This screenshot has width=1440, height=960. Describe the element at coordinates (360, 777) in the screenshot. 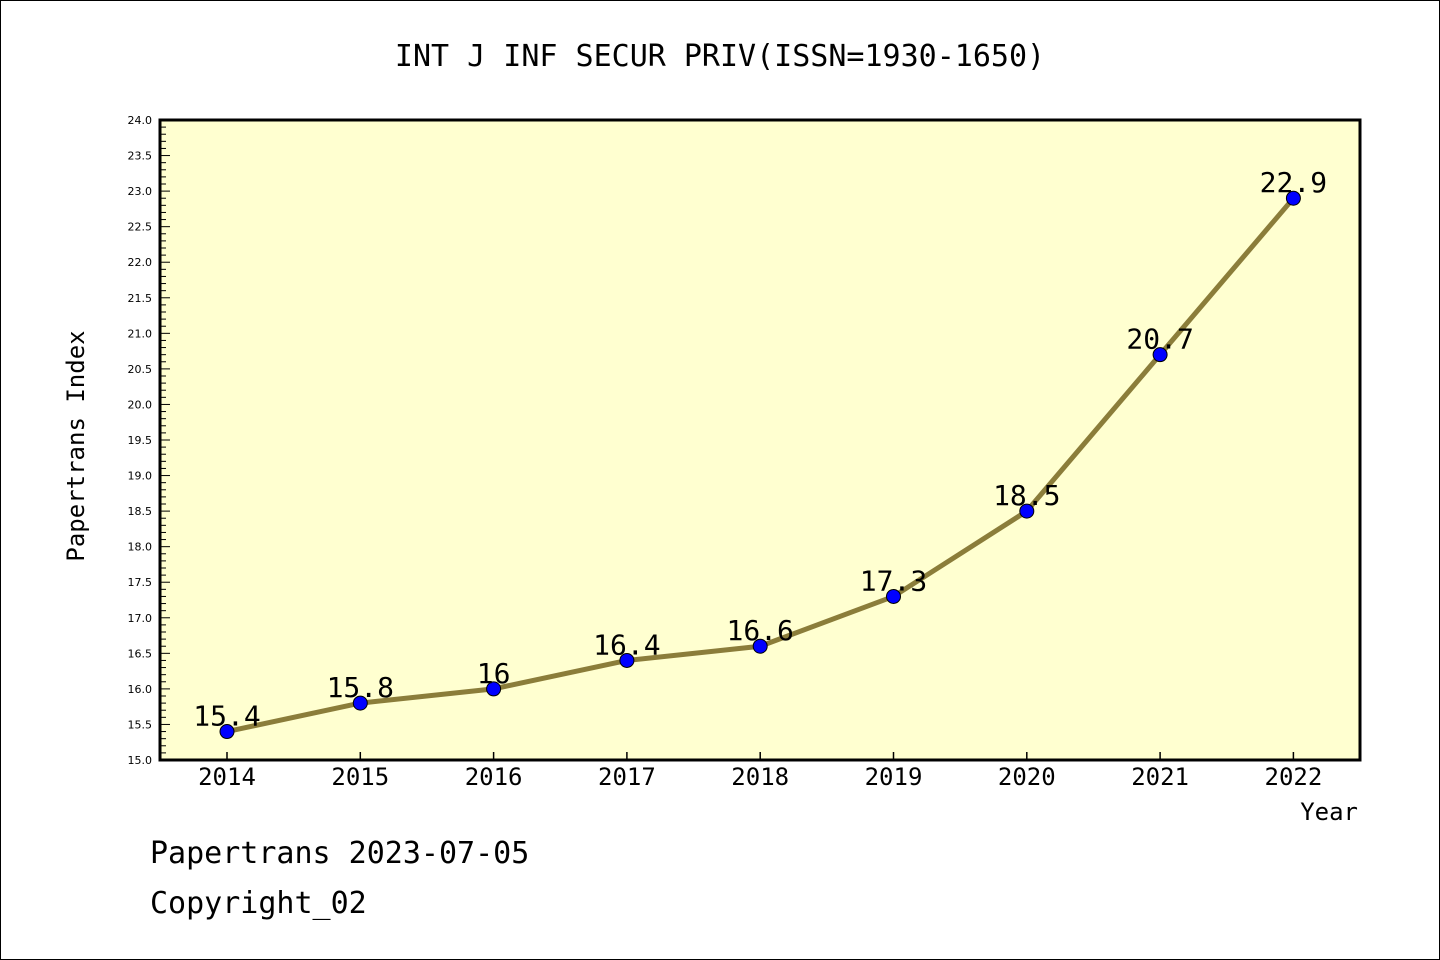

I see `x-tick-label: 2015` at that location.